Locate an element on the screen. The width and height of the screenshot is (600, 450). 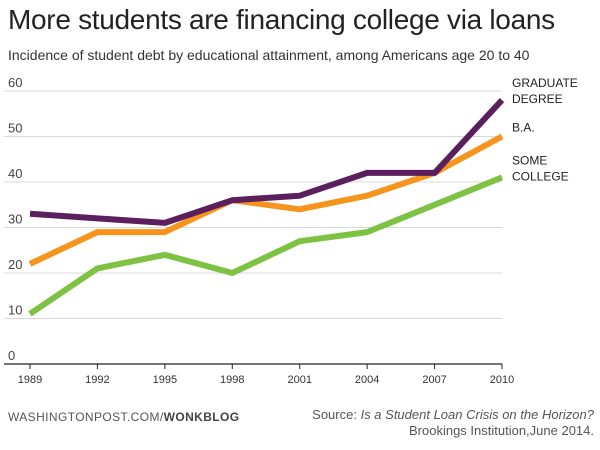
x-tick-label: 2010 is located at coordinates (502, 380).